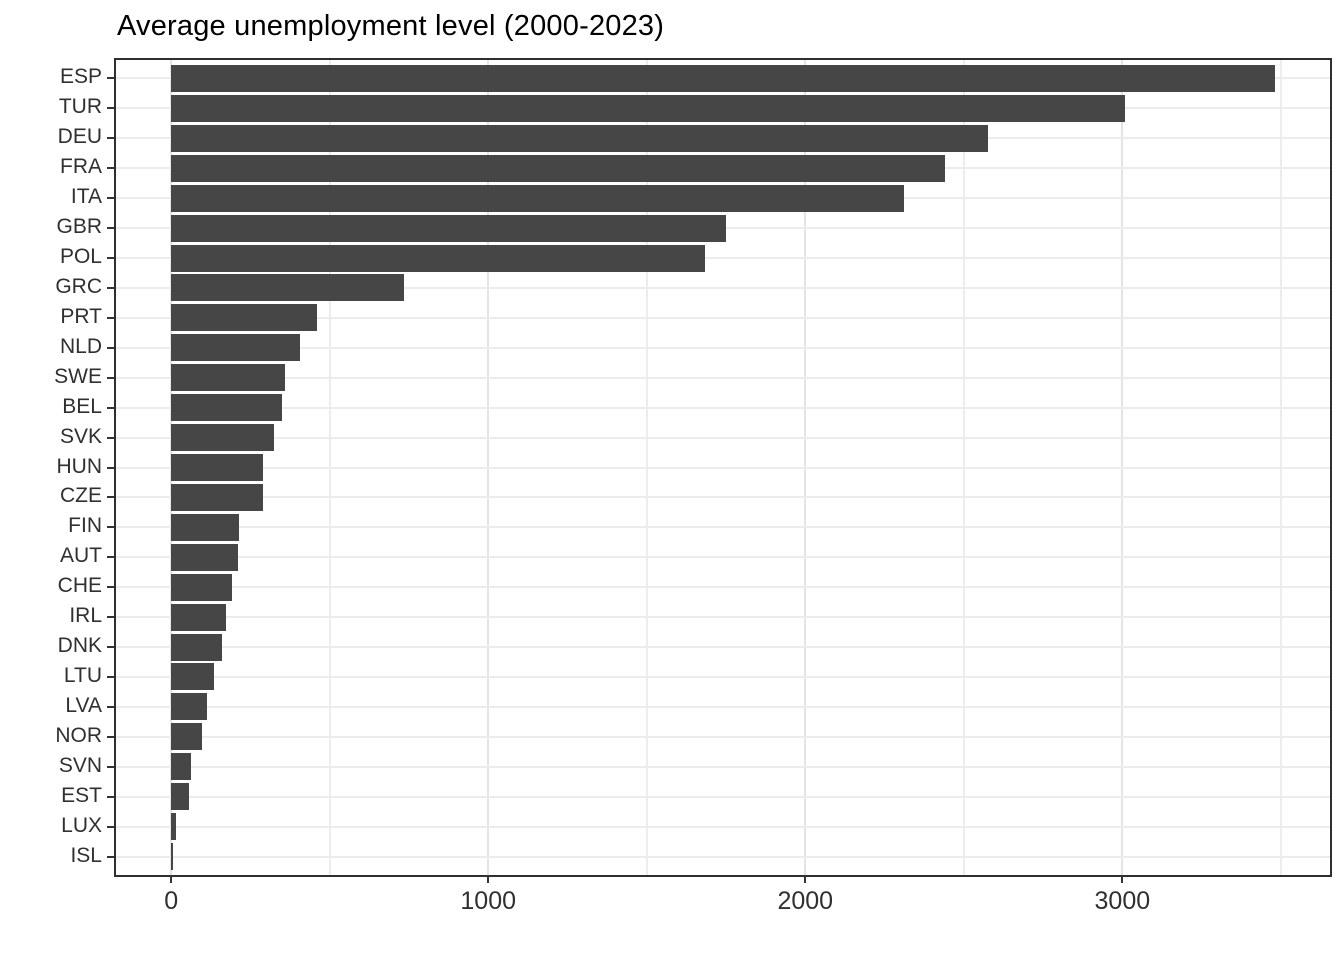 The height and width of the screenshot is (960, 1344). I want to click on y-axis-label: CHE, so click(79, 586).